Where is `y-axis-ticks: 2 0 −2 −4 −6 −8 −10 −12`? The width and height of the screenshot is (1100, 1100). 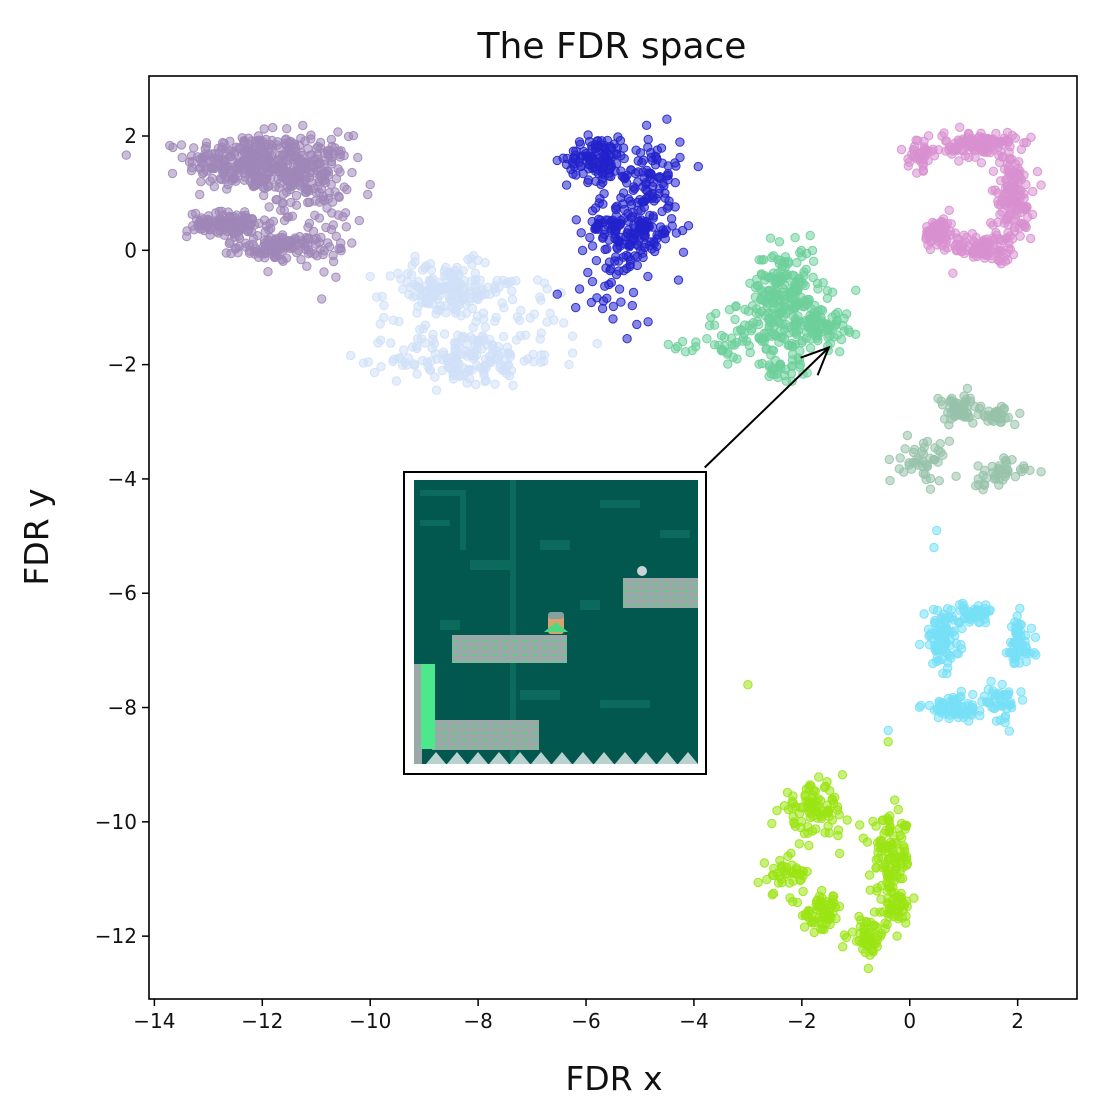
y-axis-ticks: 2 0 −2 −4 −6 −8 −10 −12 is located at coordinates (122, 536).